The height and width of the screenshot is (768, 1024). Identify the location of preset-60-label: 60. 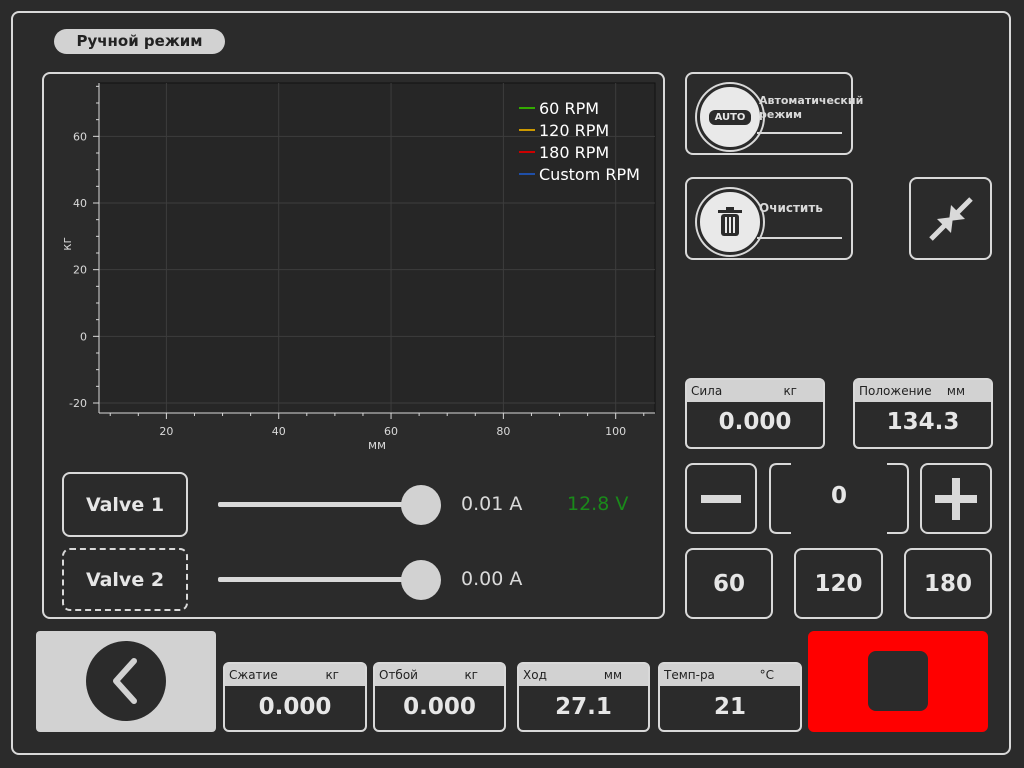
(728, 583).